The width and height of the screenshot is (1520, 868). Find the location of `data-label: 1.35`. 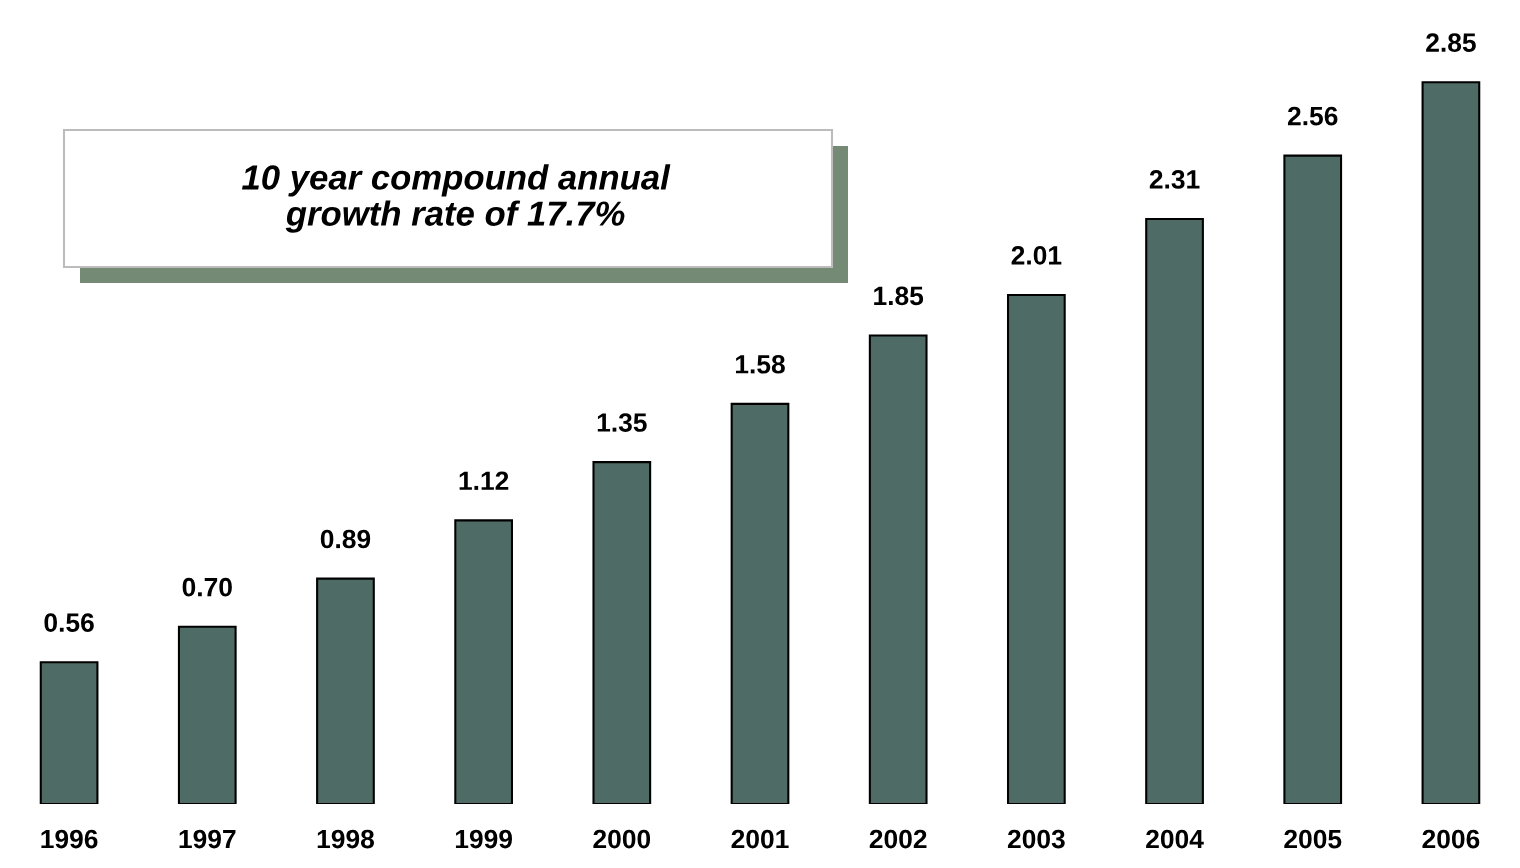

data-label: 1.35 is located at coordinates (622, 422).